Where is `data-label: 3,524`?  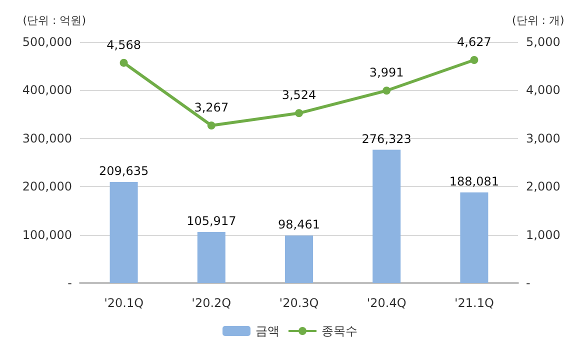 data-label: 3,524 is located at coordinates (299, 95).